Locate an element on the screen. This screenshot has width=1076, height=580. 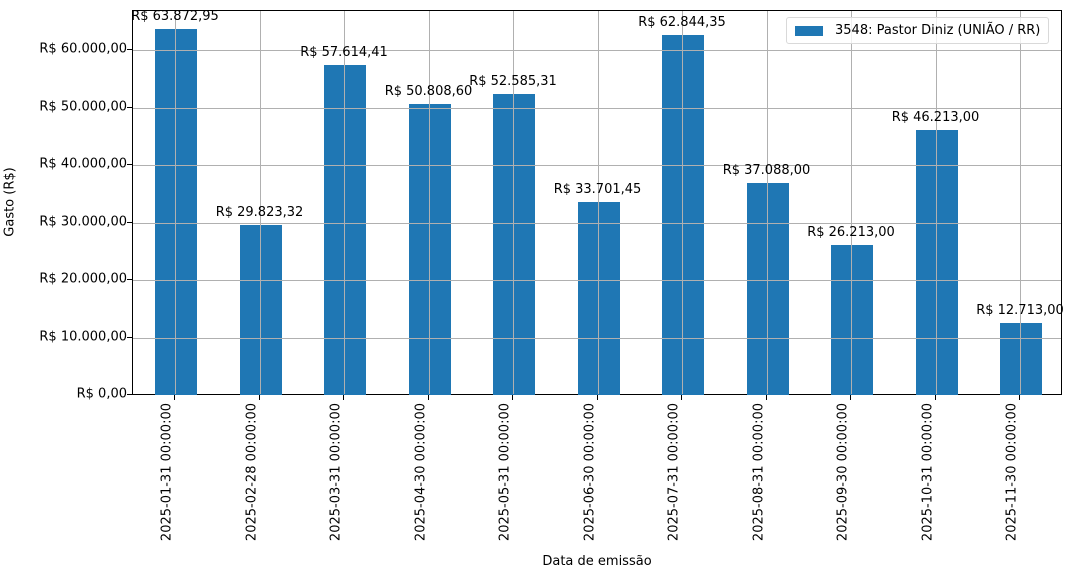
x-tick-label: 2025-05-31 00:00:00 is located at coordinates (505, 472).